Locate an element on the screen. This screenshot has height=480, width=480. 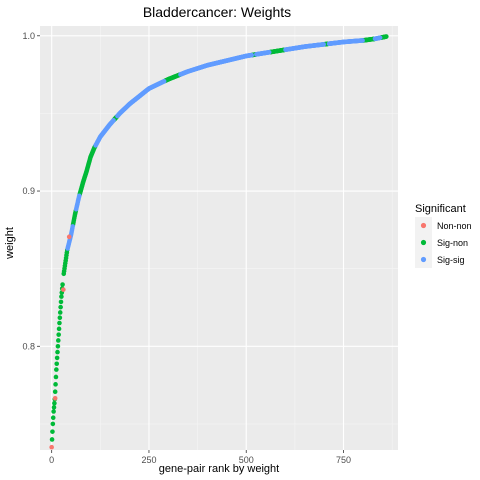
y-tick-label: 0.8 is located at coordinates (28, 346).